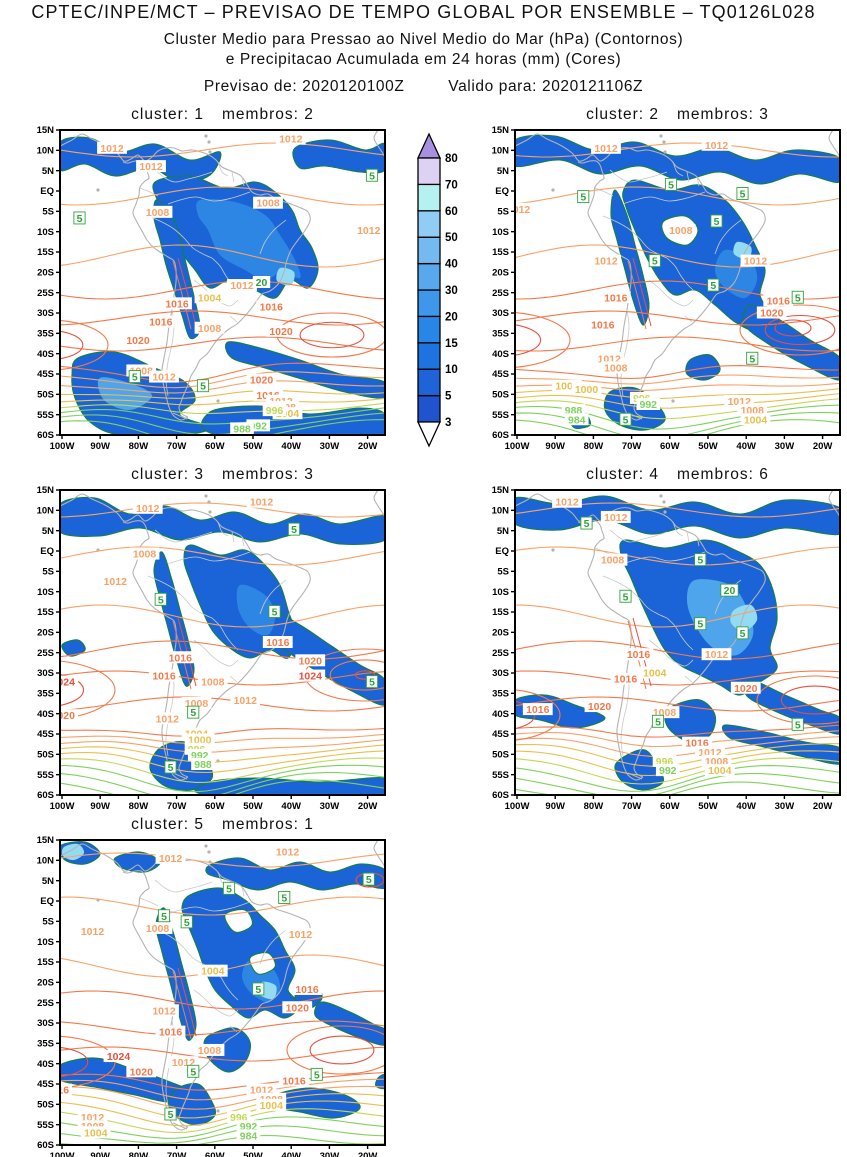 Image resolution: width=847 pixels, height=1157 pixels. Describe the element at coordinates (238, 920) in the screenshot. I see `precip-hole` at that location.